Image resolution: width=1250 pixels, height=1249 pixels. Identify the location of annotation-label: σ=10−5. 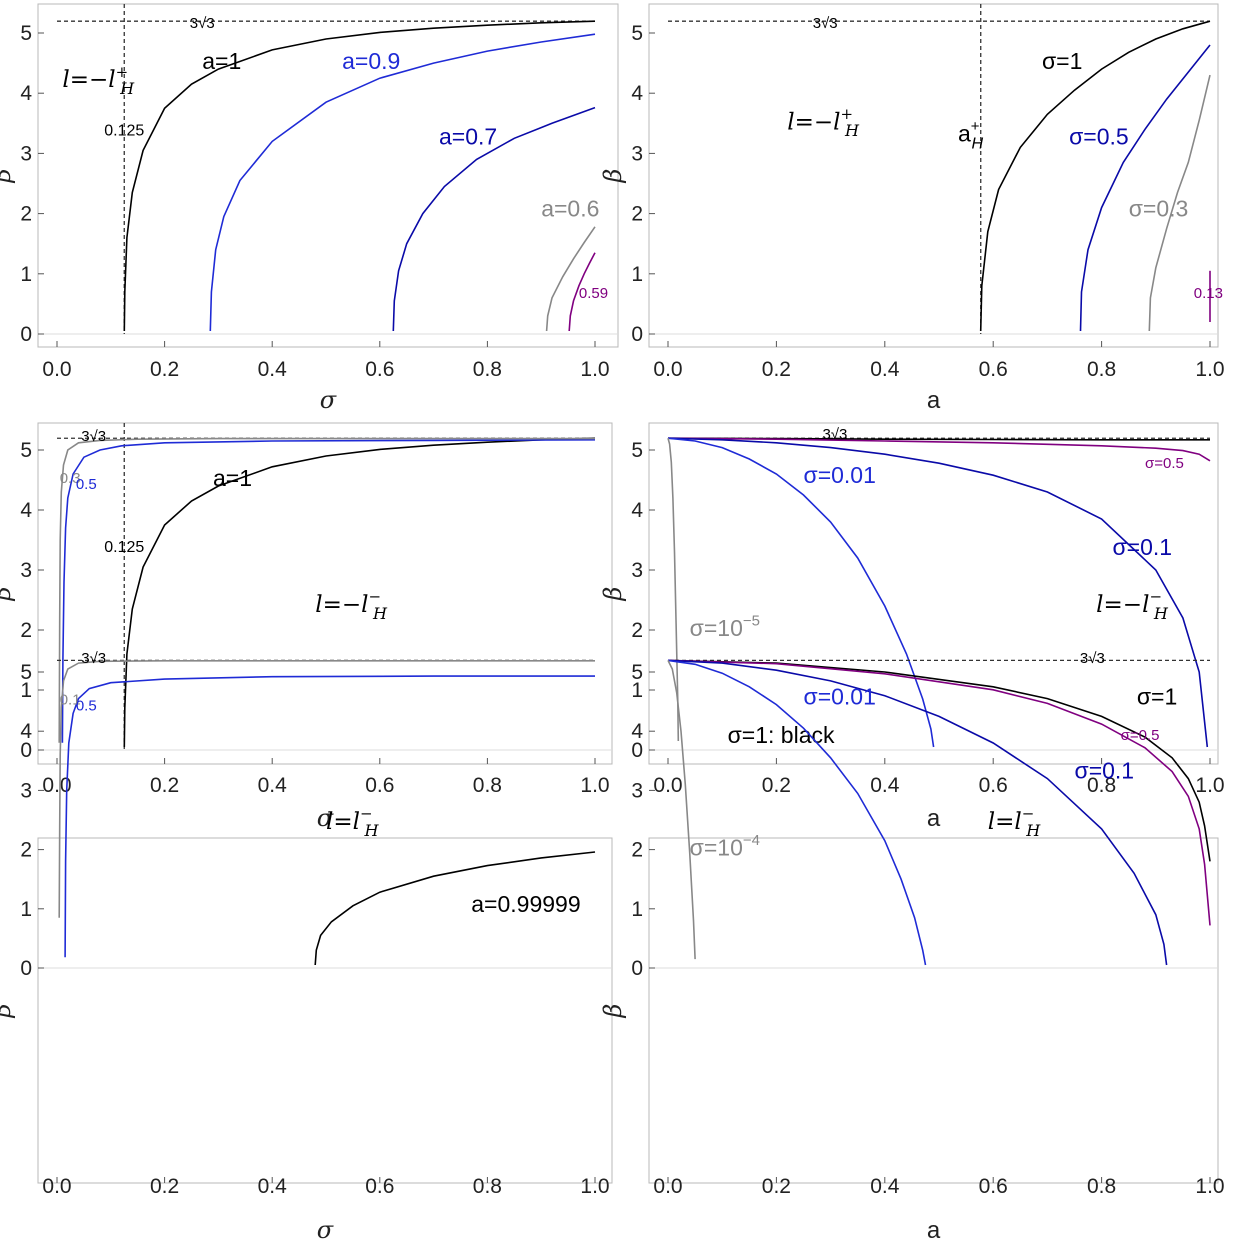
(725, 627).